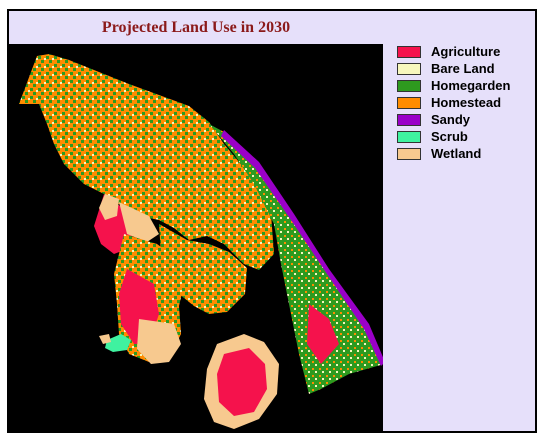 The width and height of the screenshot is (550, 443). I want to click on region-scrub-islet, so click(118, 343).